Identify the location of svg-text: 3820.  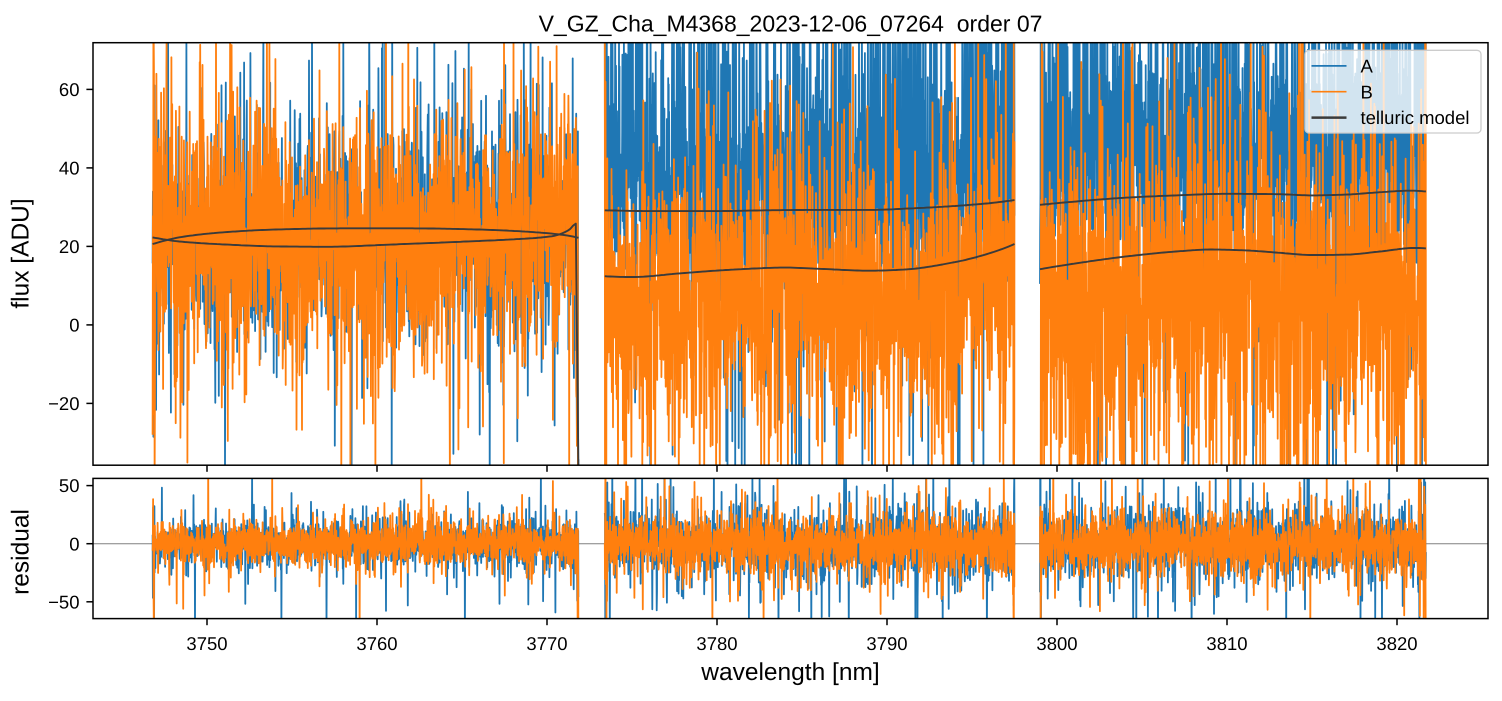
(1396, 643).